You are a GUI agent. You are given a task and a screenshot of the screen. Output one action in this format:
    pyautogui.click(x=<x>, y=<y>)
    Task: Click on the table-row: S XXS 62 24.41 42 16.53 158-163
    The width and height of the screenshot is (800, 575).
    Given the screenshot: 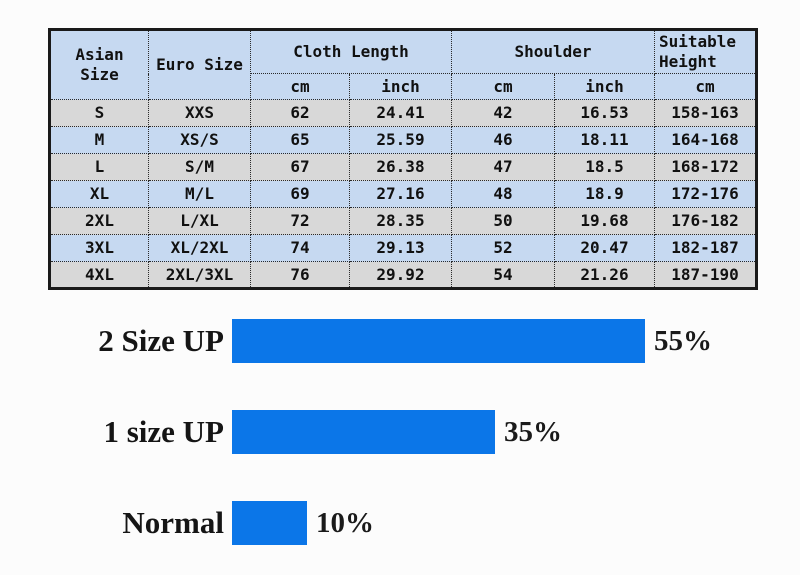 What is the action you would take?
    pyautogui.click(x=403, y=113)
    